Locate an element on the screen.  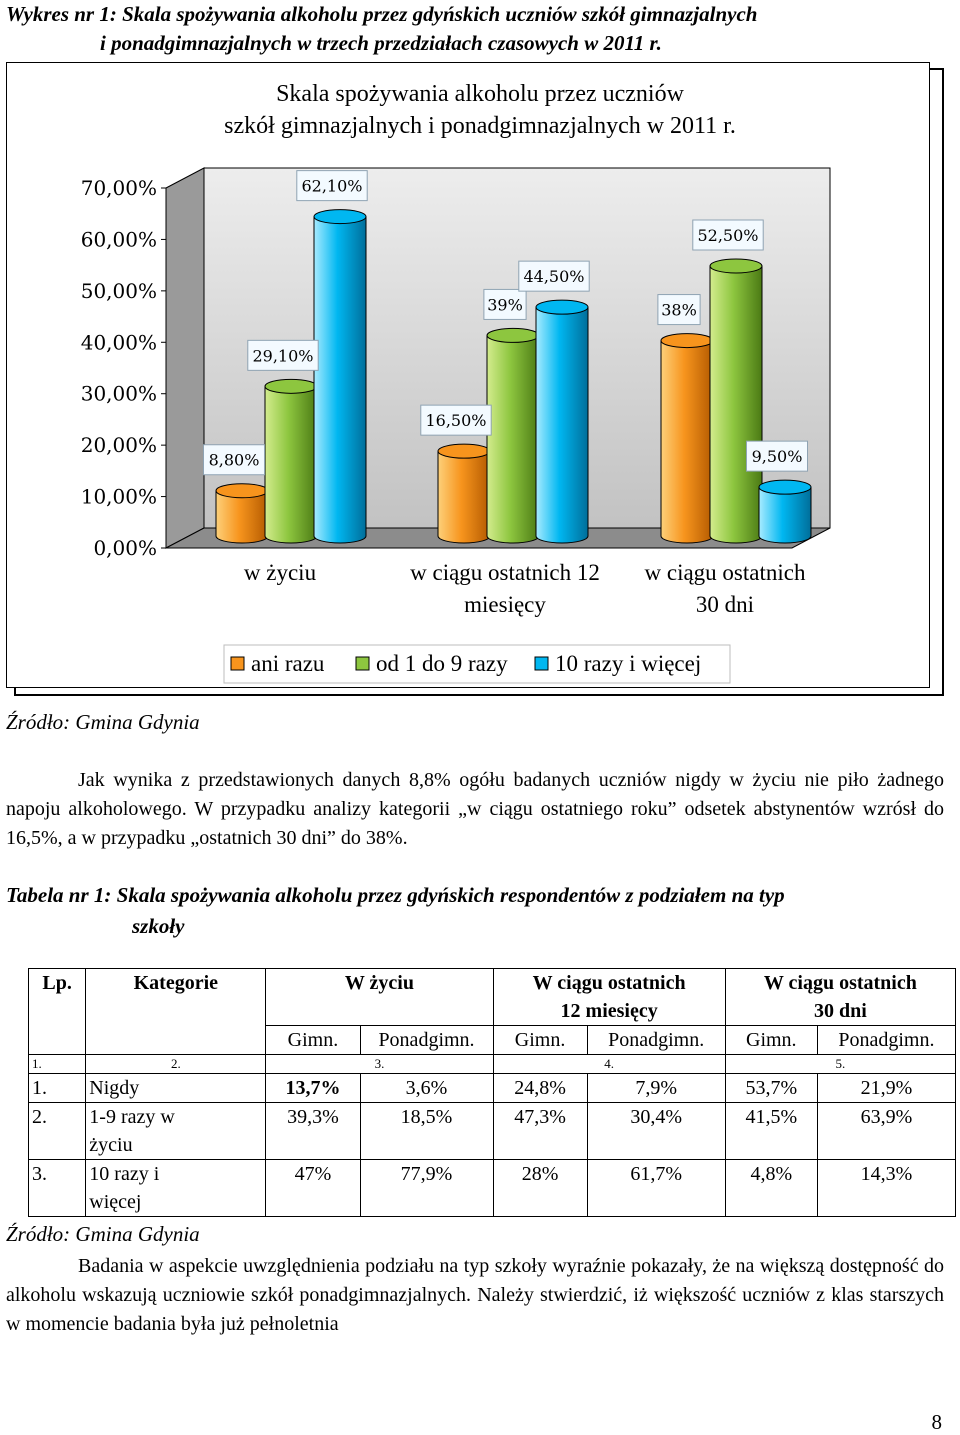
row-lp: 1. is located at coordinates (57, 1088).